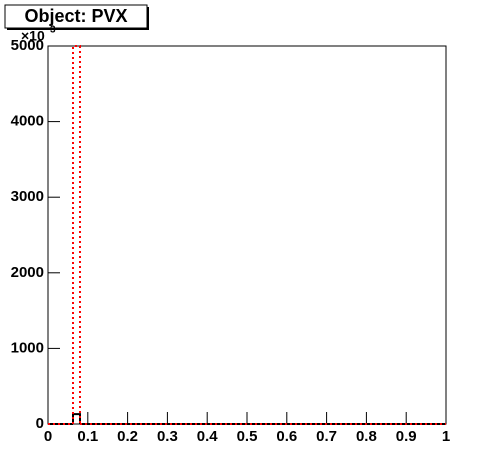 The height and width of the screenshot is (472, 496). What do you see at coordinates (208, 436) in the screenshot?
I see `x-tick-label: 0.4` at bounding box center [208, 436].